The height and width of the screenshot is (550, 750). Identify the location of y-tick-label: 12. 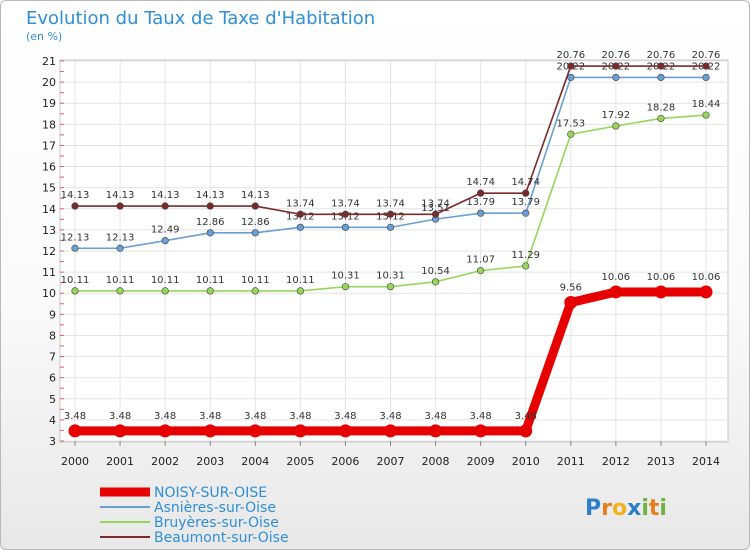
(49, 251).